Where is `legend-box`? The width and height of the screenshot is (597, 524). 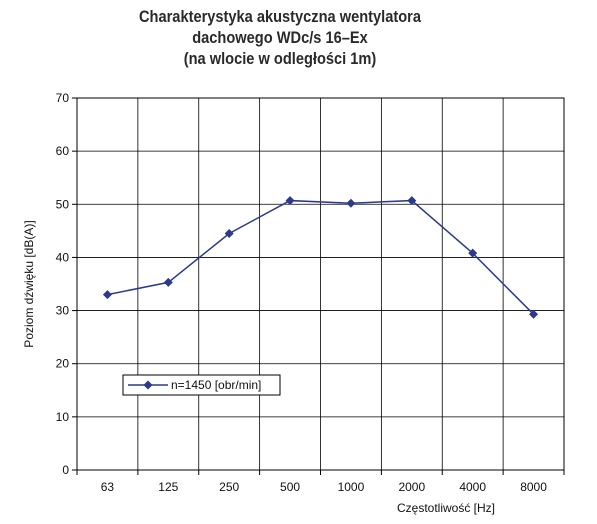
legend-box is located at coordinates (201, 385).